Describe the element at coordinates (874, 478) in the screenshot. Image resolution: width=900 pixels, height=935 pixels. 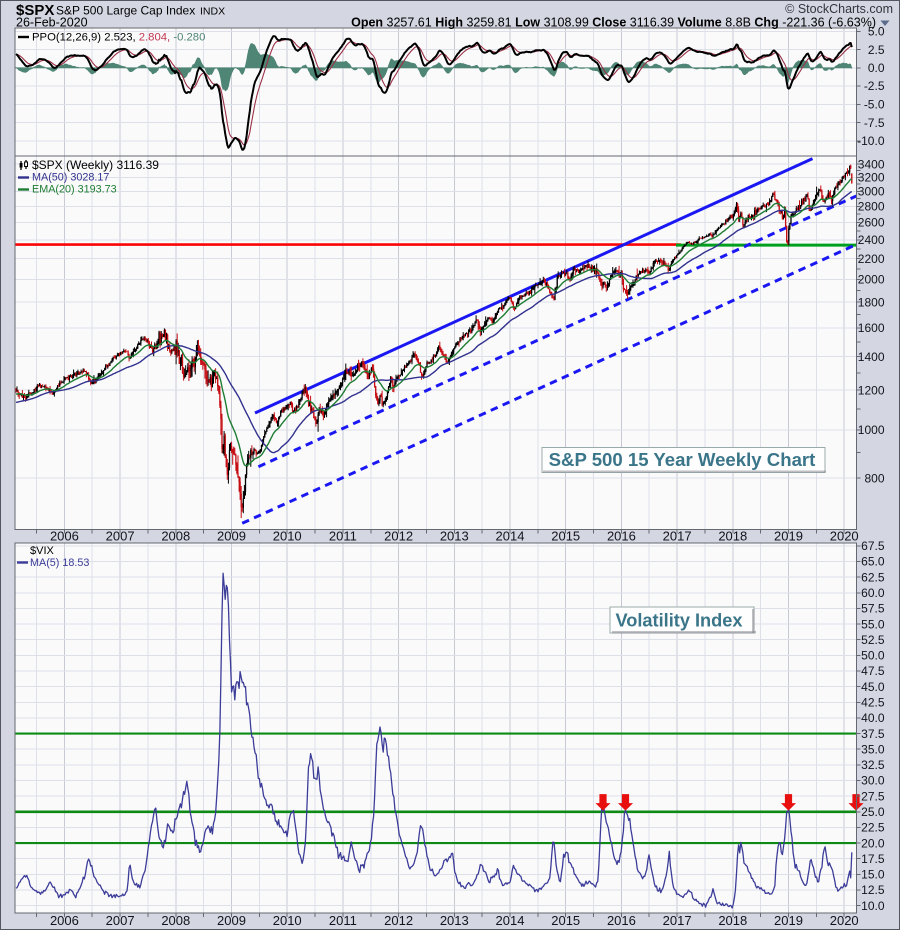
I see `svg-text: 800` at that location.